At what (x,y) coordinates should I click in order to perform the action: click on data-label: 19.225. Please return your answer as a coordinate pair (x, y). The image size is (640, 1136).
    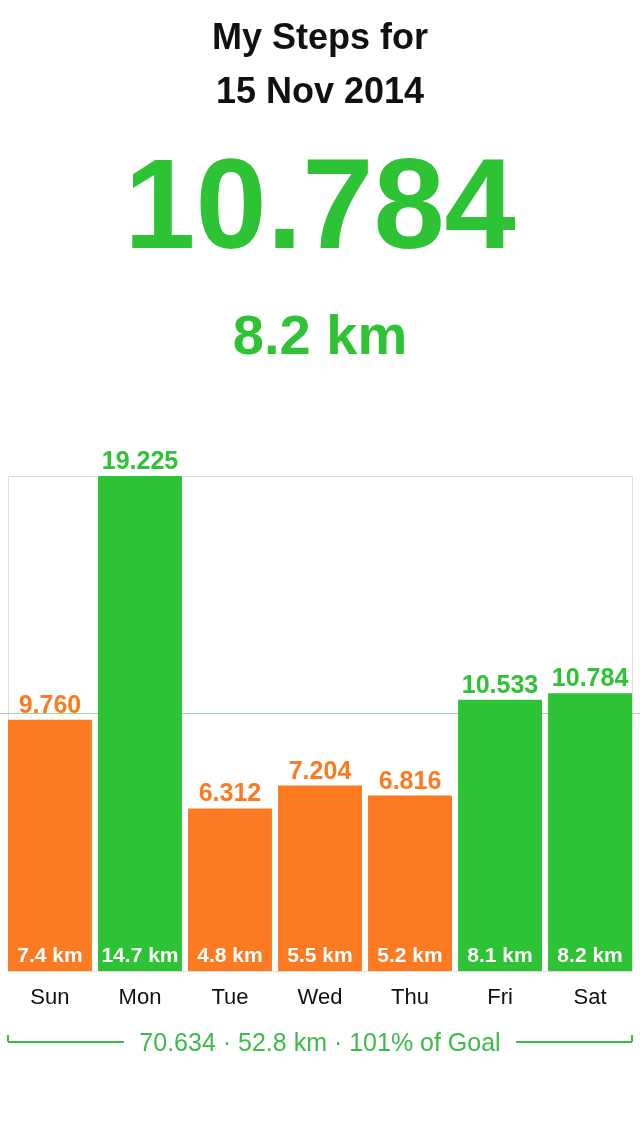
    Looking at the image, I should click on (140, 460).